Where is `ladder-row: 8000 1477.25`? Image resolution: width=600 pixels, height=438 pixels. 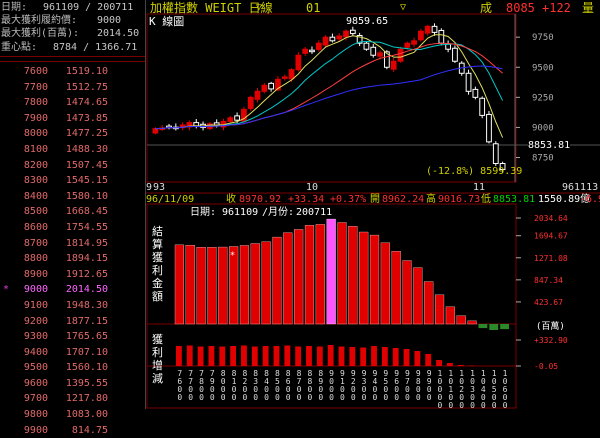
ladder-row: 8000 1477.25 is located at coordinates (72, 134).